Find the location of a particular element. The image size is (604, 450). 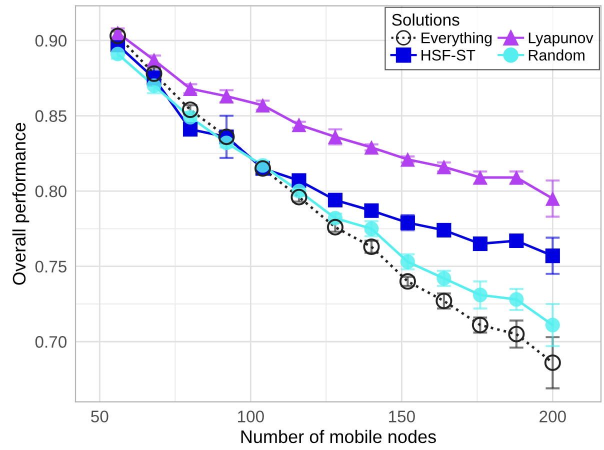

y-tick-label: 0.85 is located at coordinates (50, 116).